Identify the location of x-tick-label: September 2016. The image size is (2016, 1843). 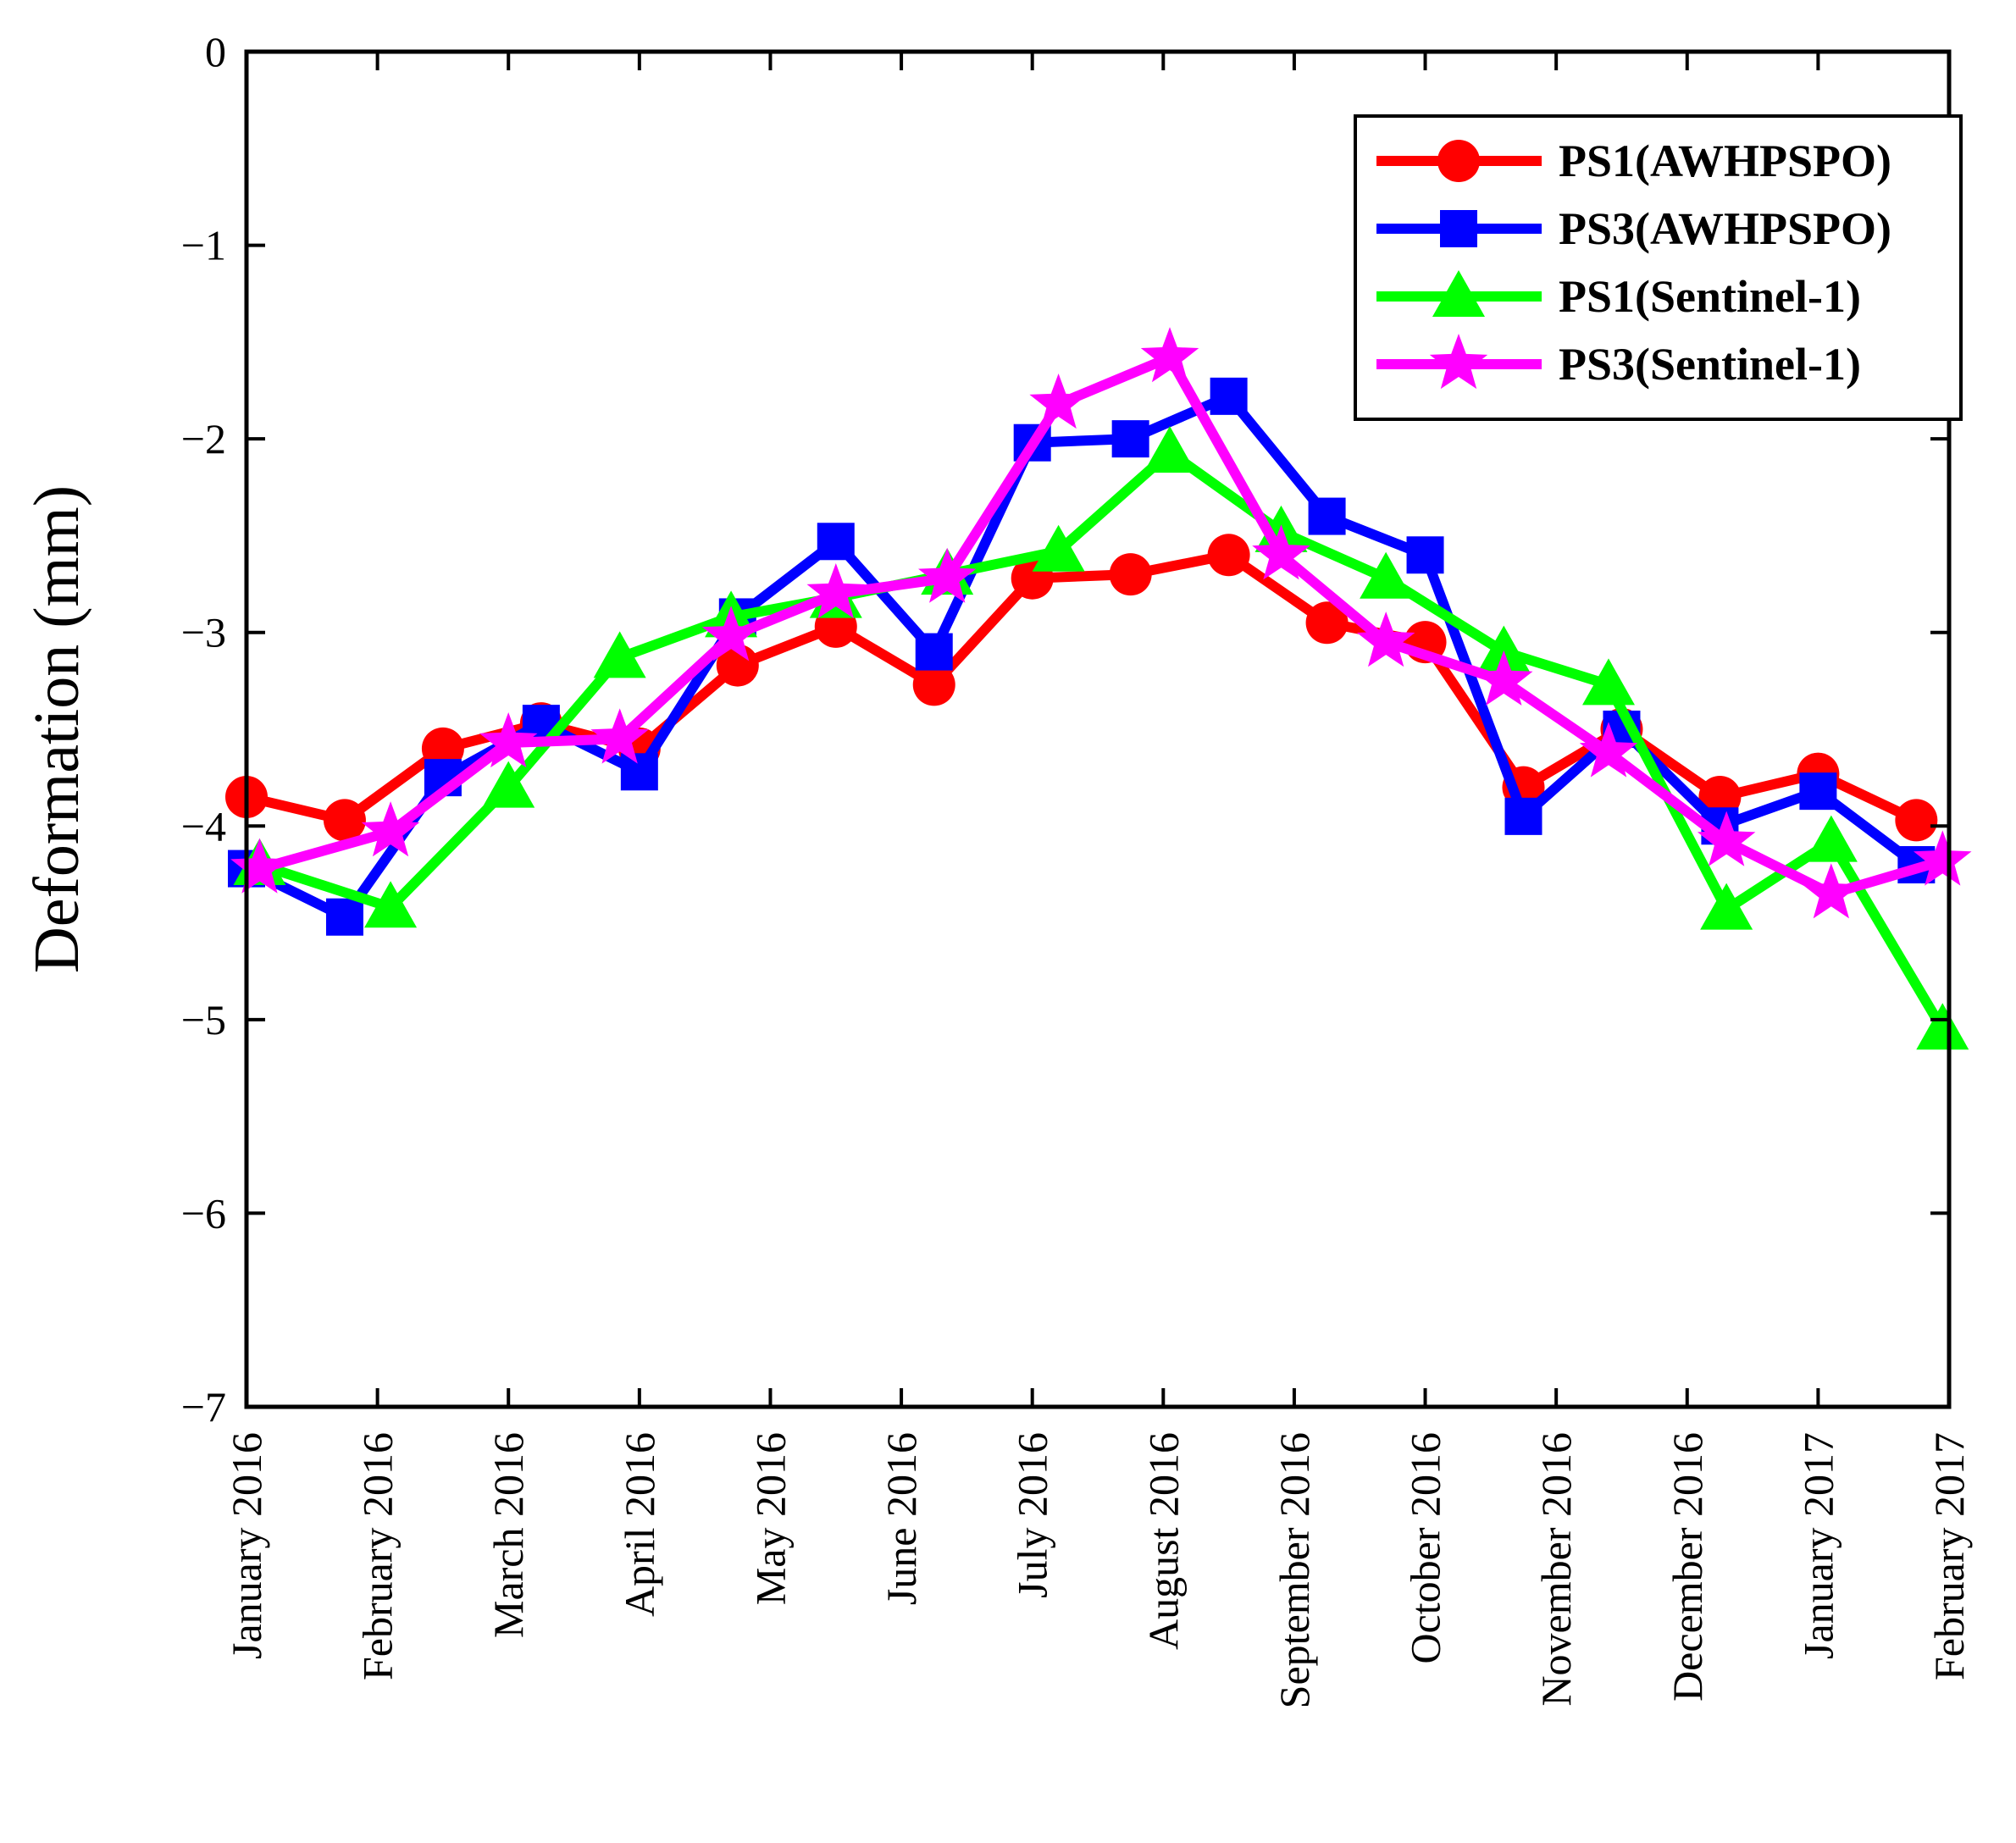
(1294, 1570).